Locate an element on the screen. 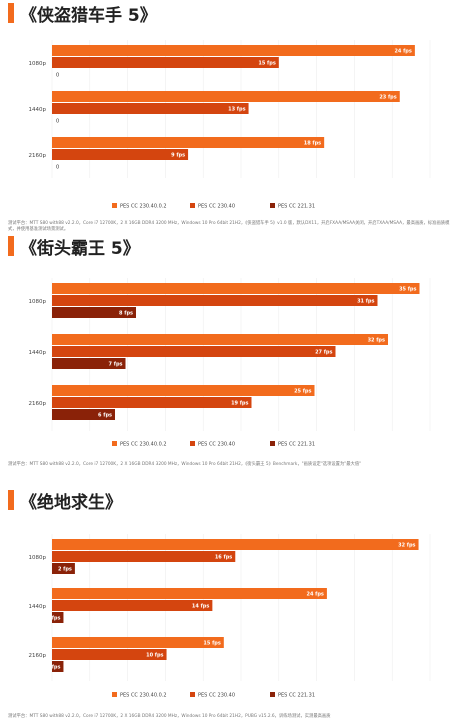 The height and width of the screenshot is (727, 457). section-title: 《绝地求生》 is located at coordinates (65, 501).